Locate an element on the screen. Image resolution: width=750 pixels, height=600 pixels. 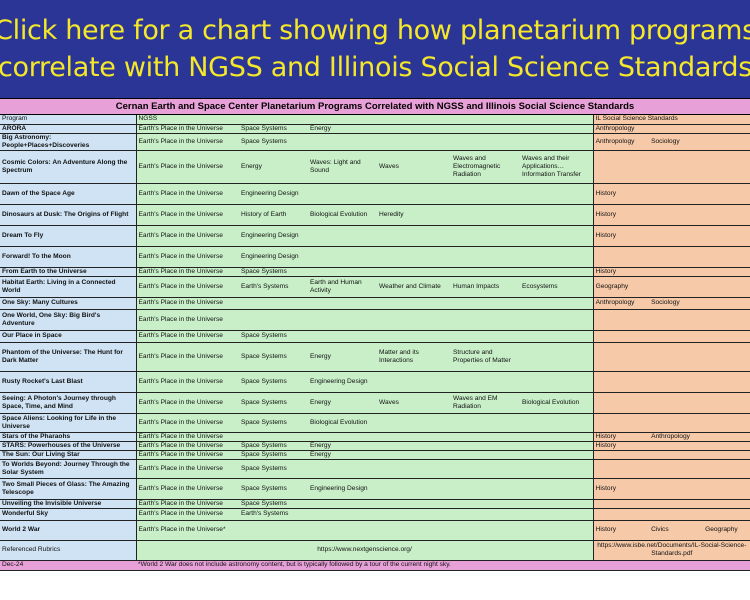
ngss-standard: Earth's Systems is located at coordinates (273, 287).